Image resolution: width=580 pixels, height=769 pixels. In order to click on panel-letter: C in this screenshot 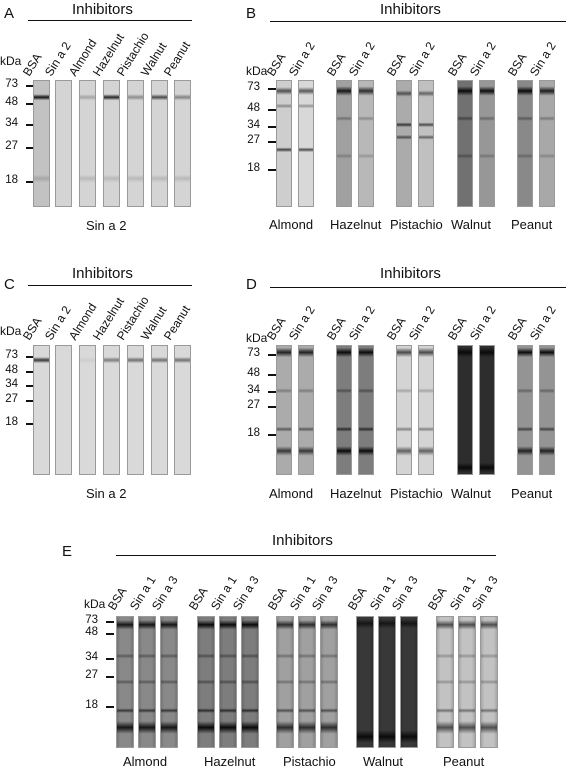, I will do `click(9, 284)`.